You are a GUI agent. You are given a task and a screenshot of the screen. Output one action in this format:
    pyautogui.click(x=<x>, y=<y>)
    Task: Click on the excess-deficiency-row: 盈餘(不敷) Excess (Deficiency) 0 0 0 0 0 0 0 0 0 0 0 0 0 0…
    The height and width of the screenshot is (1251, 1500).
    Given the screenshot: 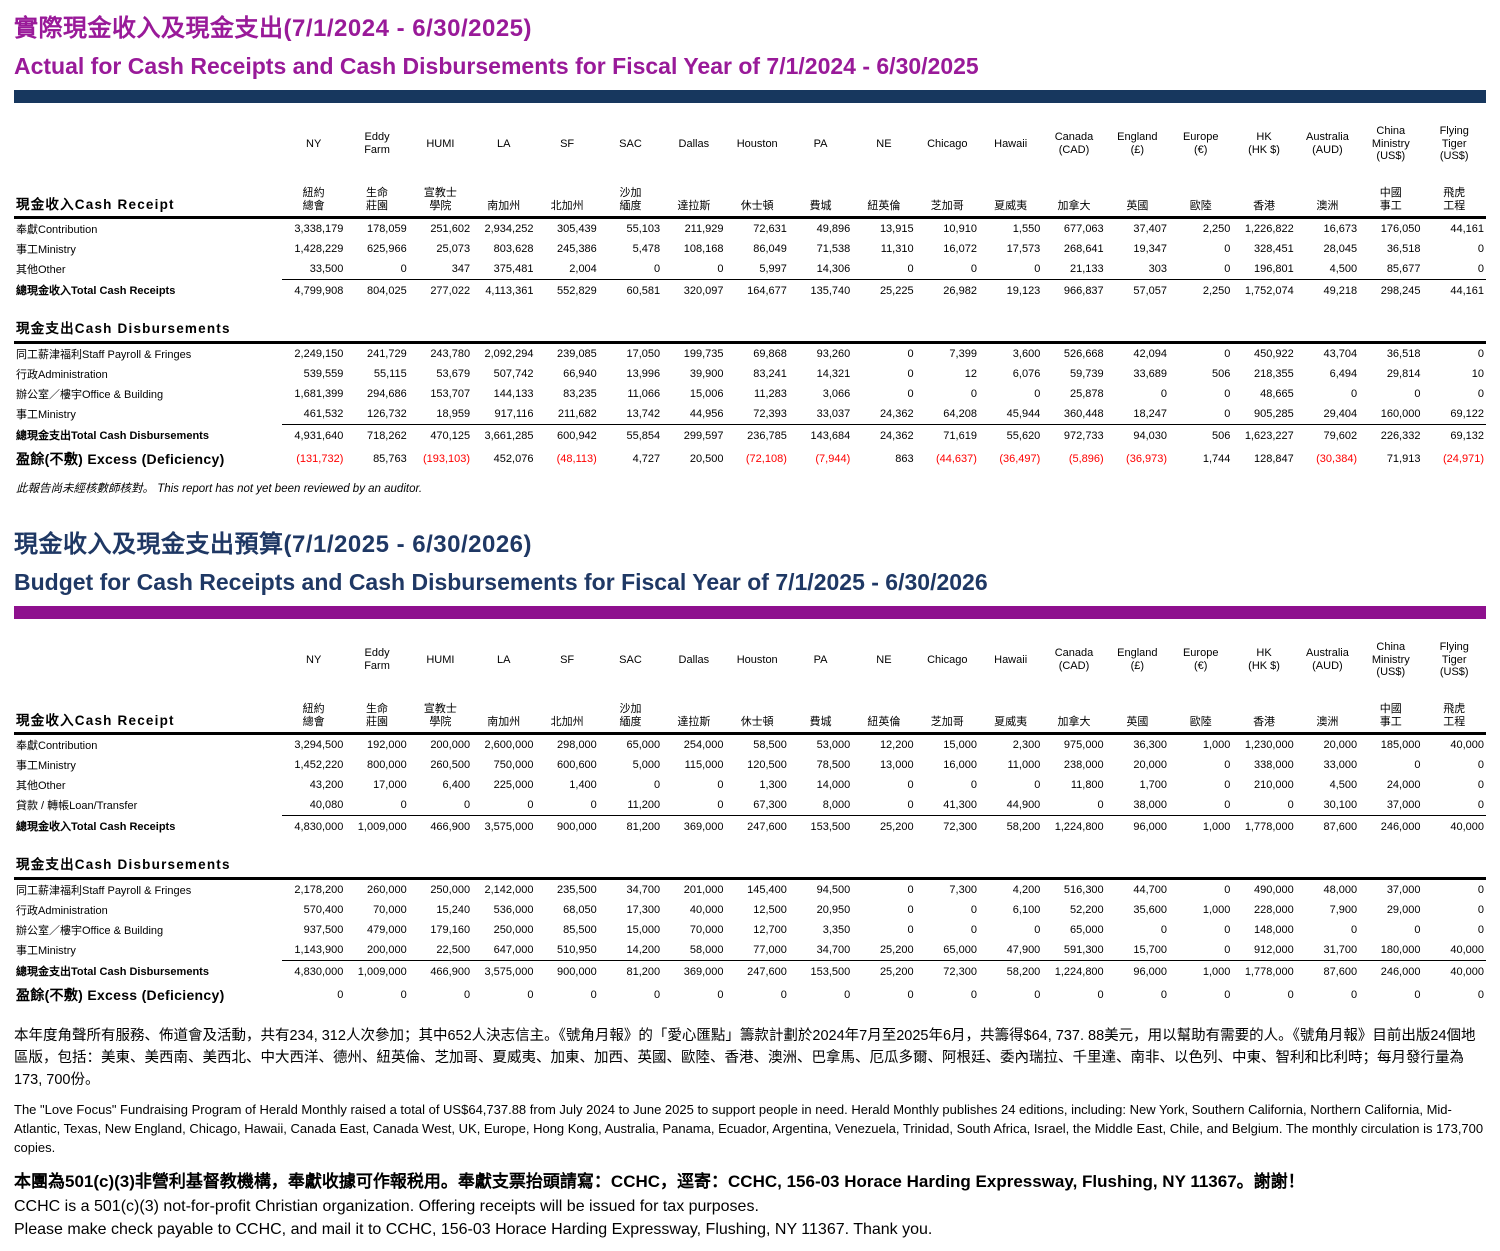 What is the action you would take?
    pyautogui.click(x=750, y=995)
    